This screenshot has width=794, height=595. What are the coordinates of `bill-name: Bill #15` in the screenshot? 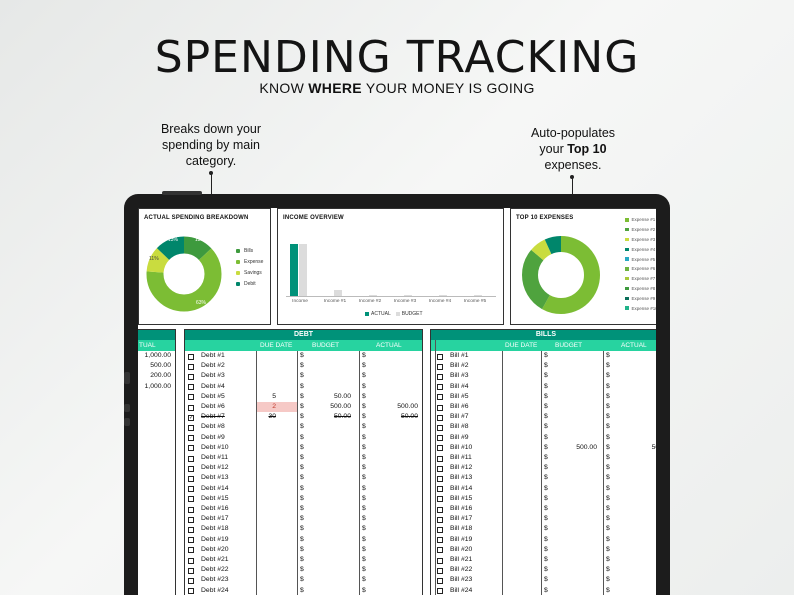 It's located at (461, 498).